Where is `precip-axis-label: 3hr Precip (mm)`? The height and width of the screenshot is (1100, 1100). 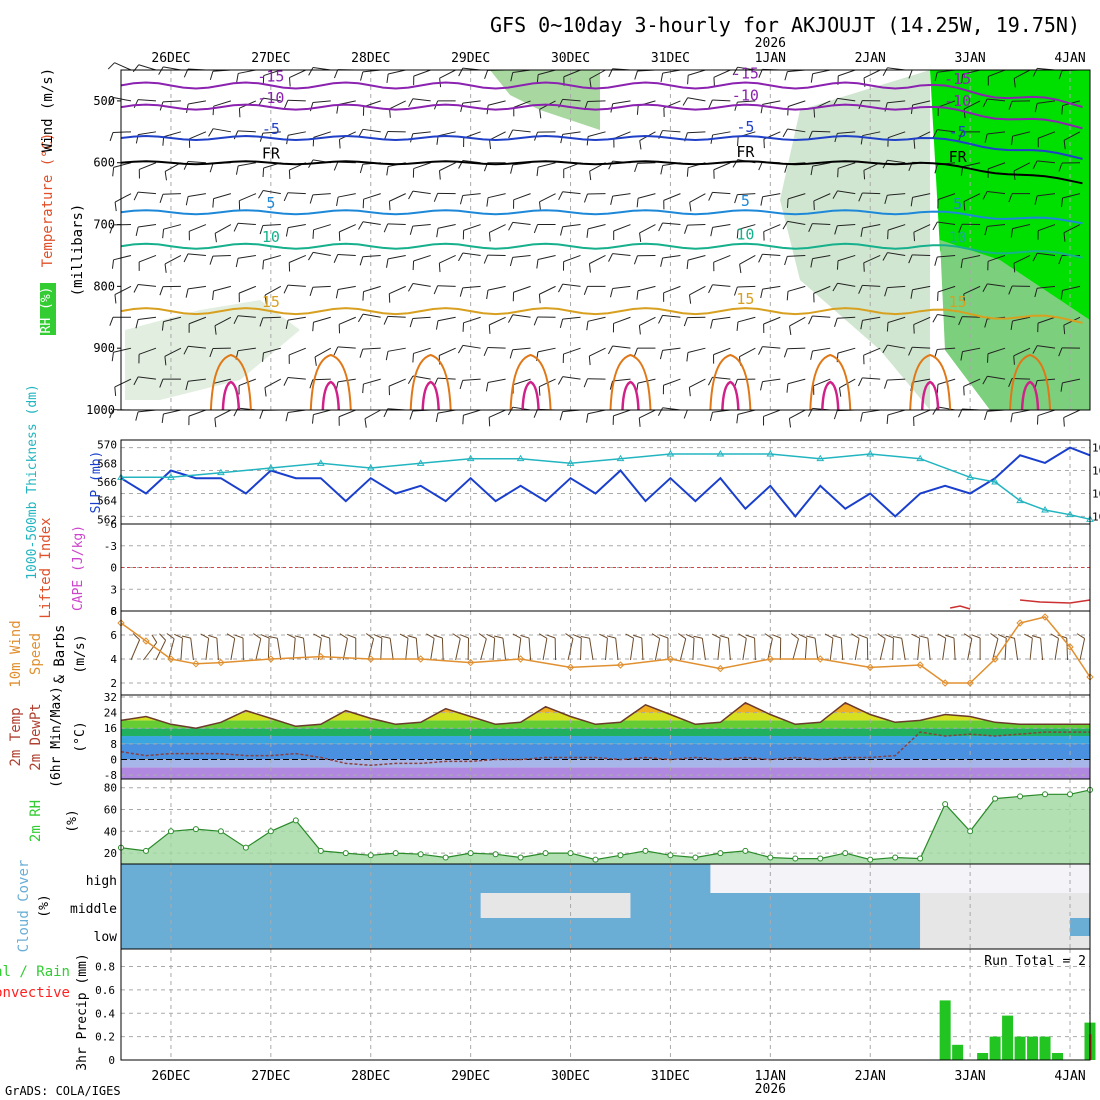 precip-axis-label: 3hr Precip (mm) is located at coordinates (82, 1011).